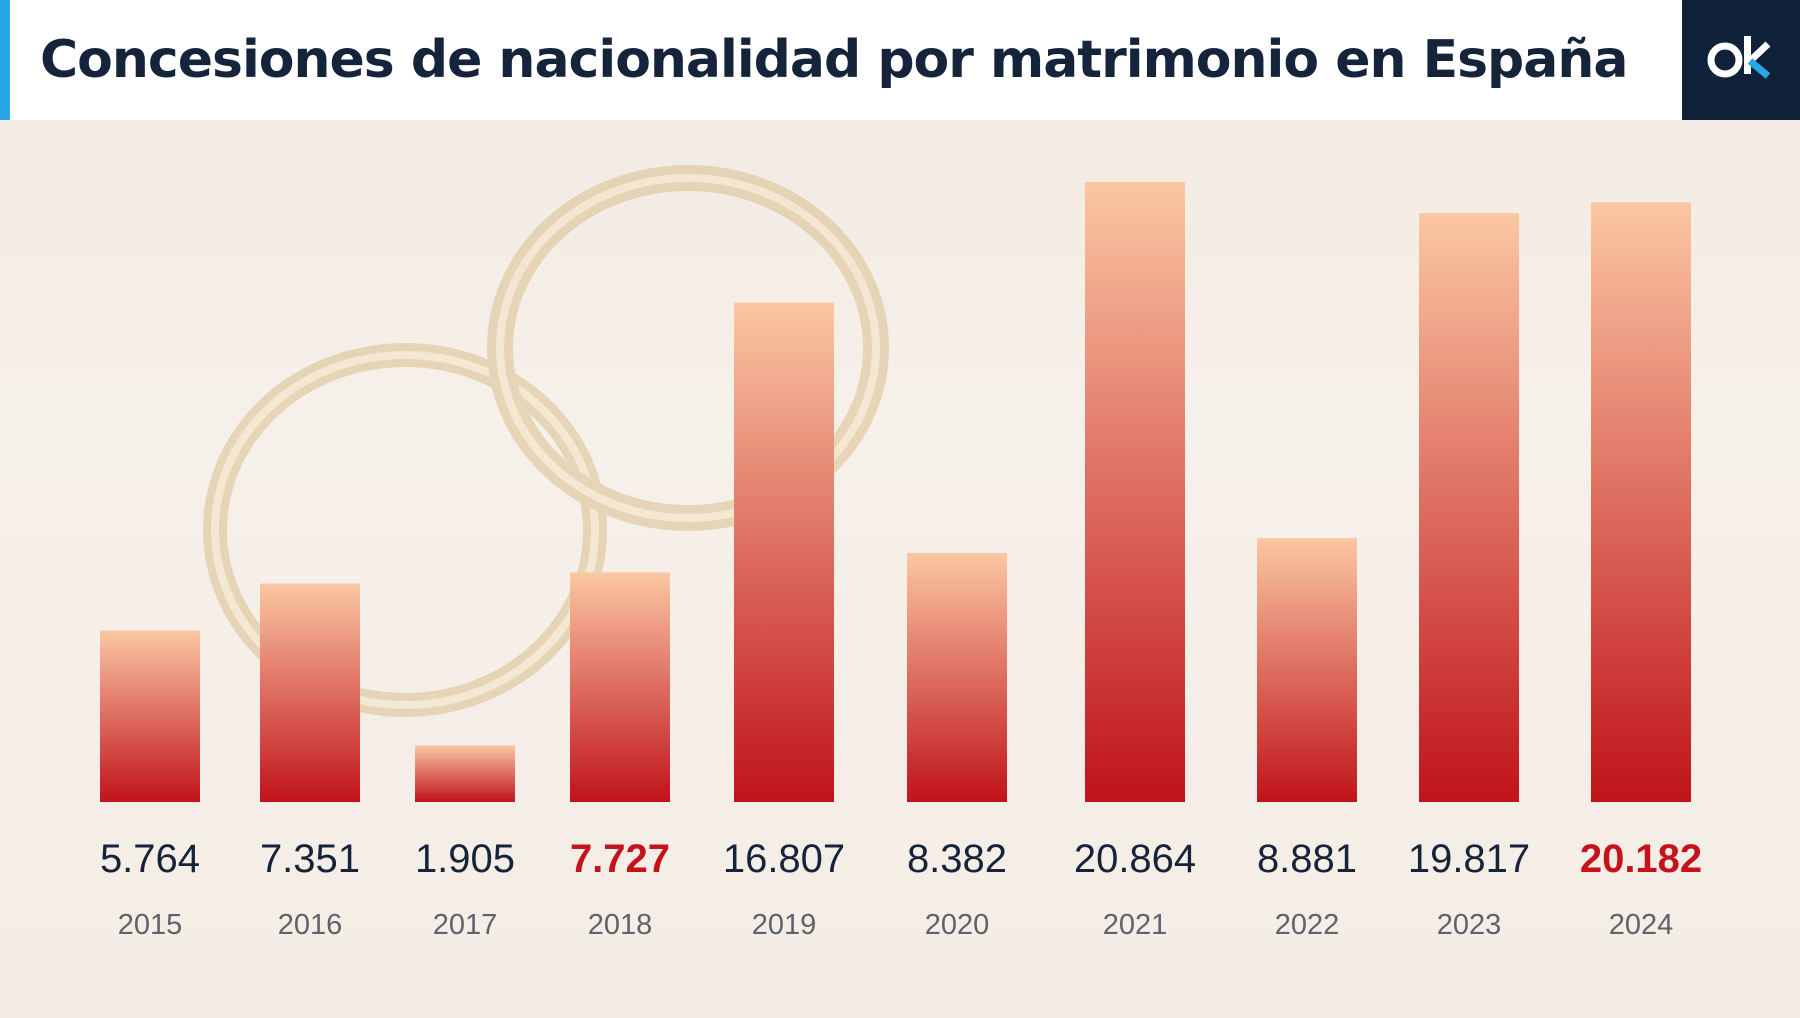  What do you see at coordinates (465, 925) in the screenshot?
I see `year-label-2017: 2017` at bounding box center [465, 925].